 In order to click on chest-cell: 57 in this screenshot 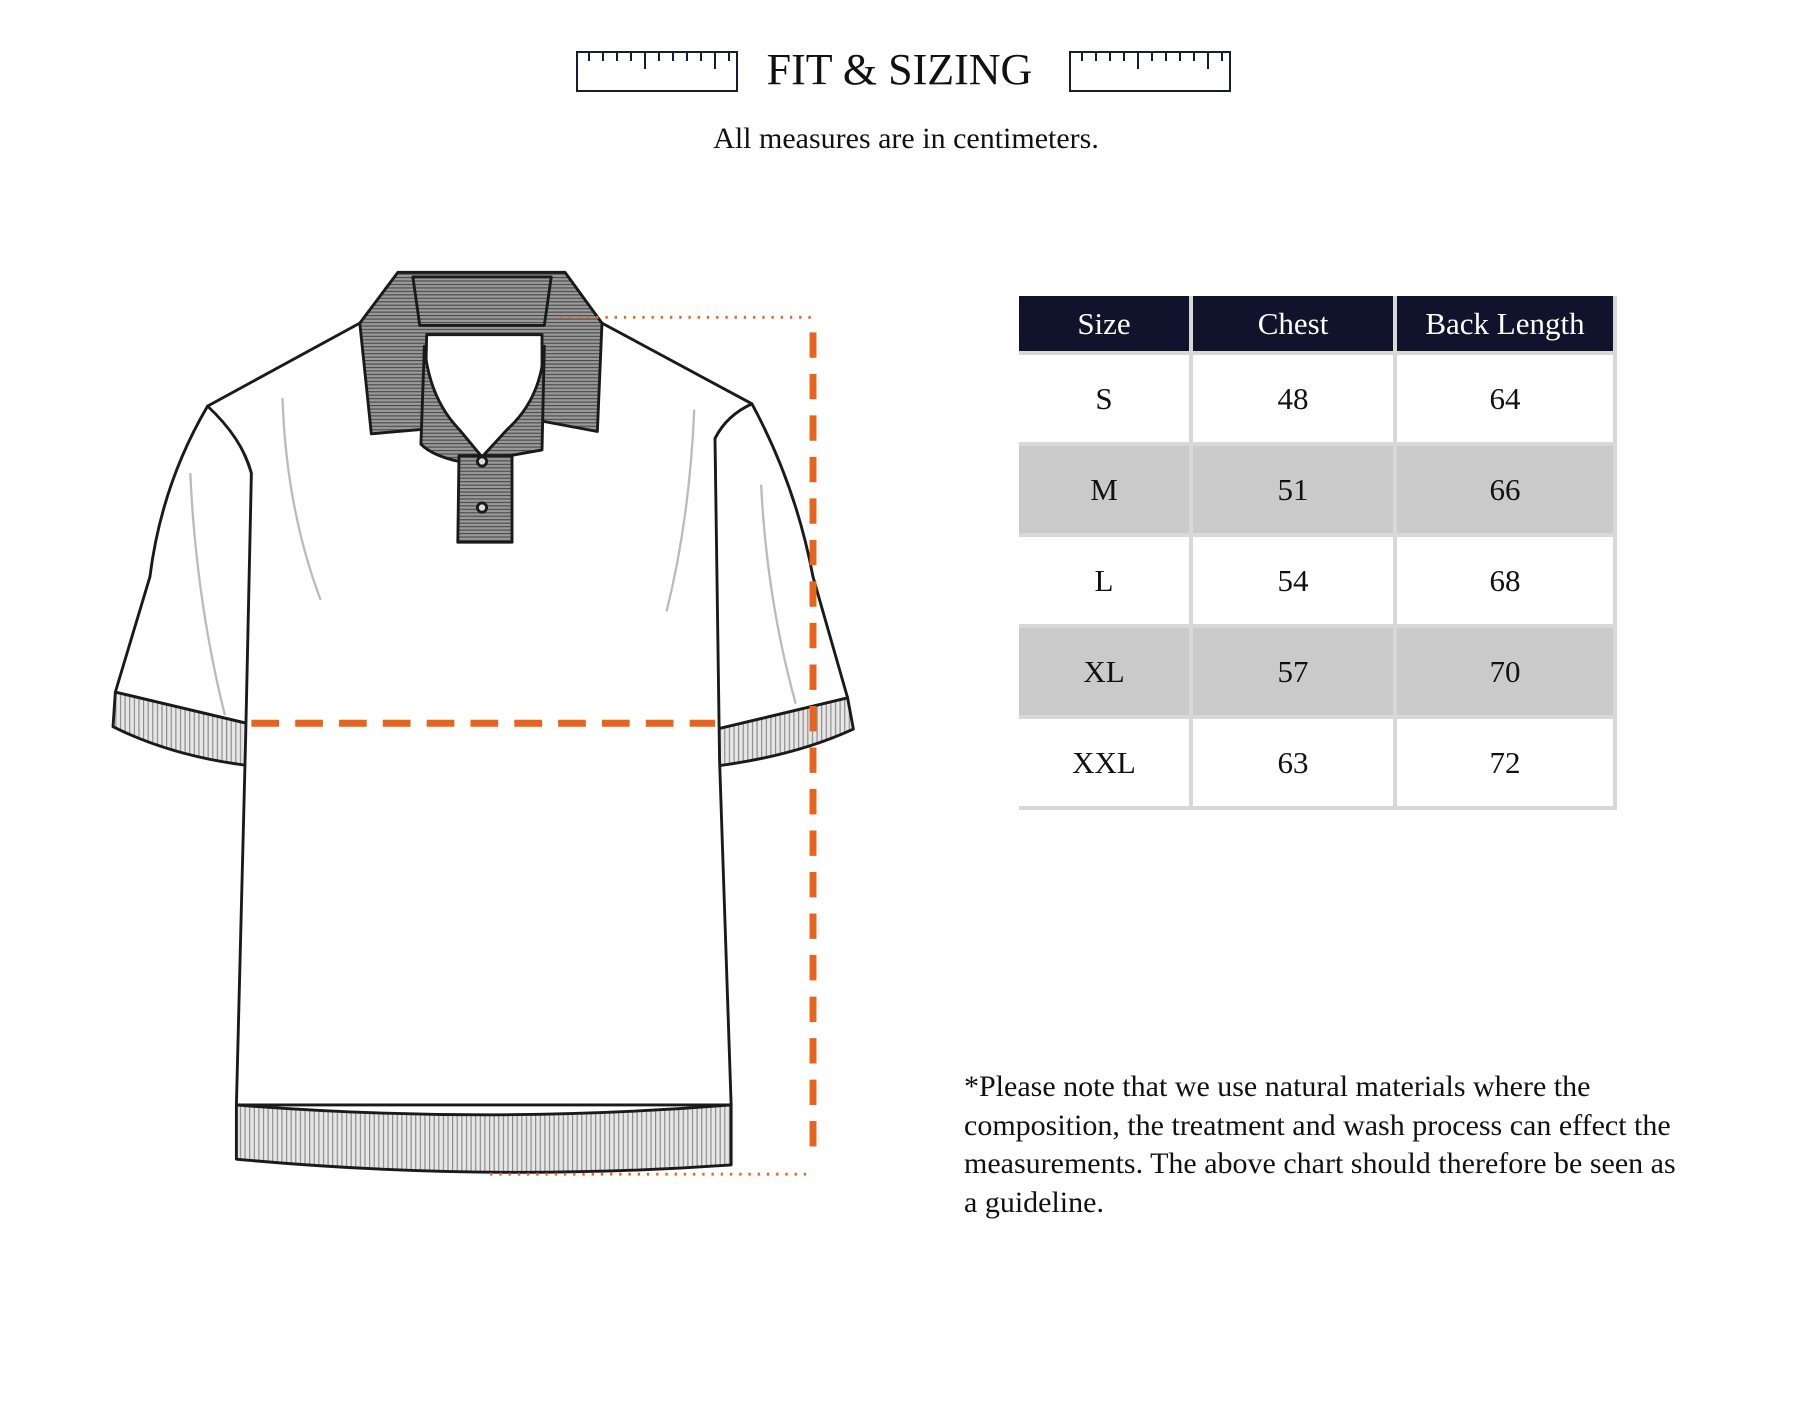, I will do `click(1294, 672)`.